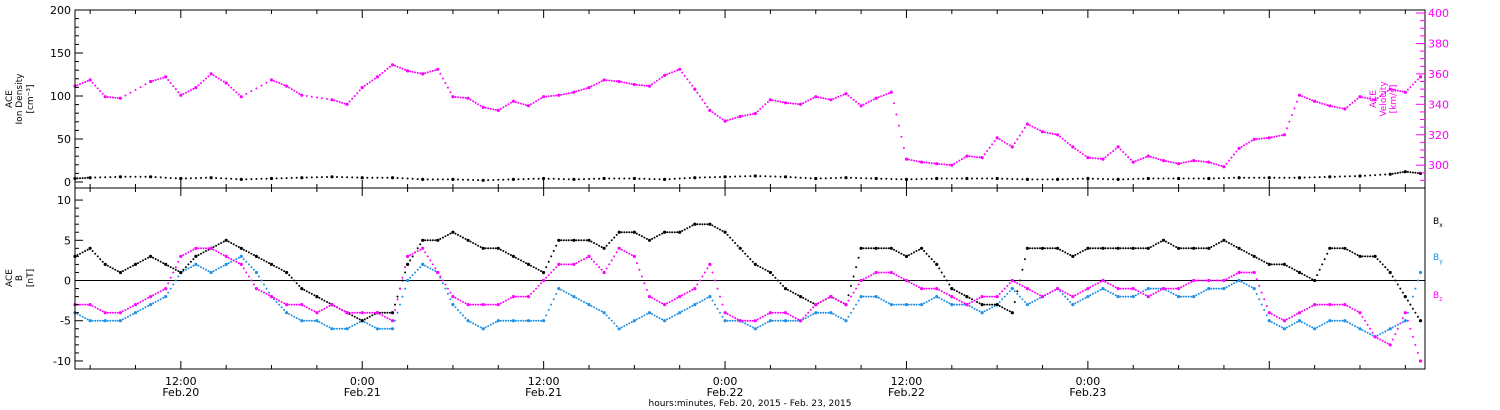 The image size is (1500, 410). I want to click on date-tick-label: Feb.20, so click(180, 392).